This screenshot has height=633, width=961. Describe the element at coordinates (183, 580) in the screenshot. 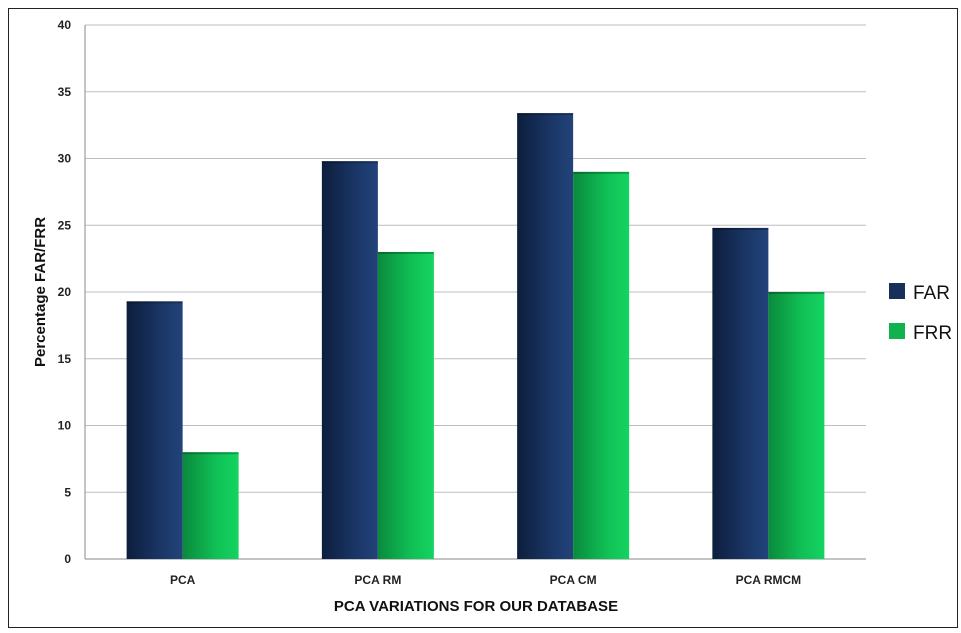

I see `x-tick-label: PCA` at that location.